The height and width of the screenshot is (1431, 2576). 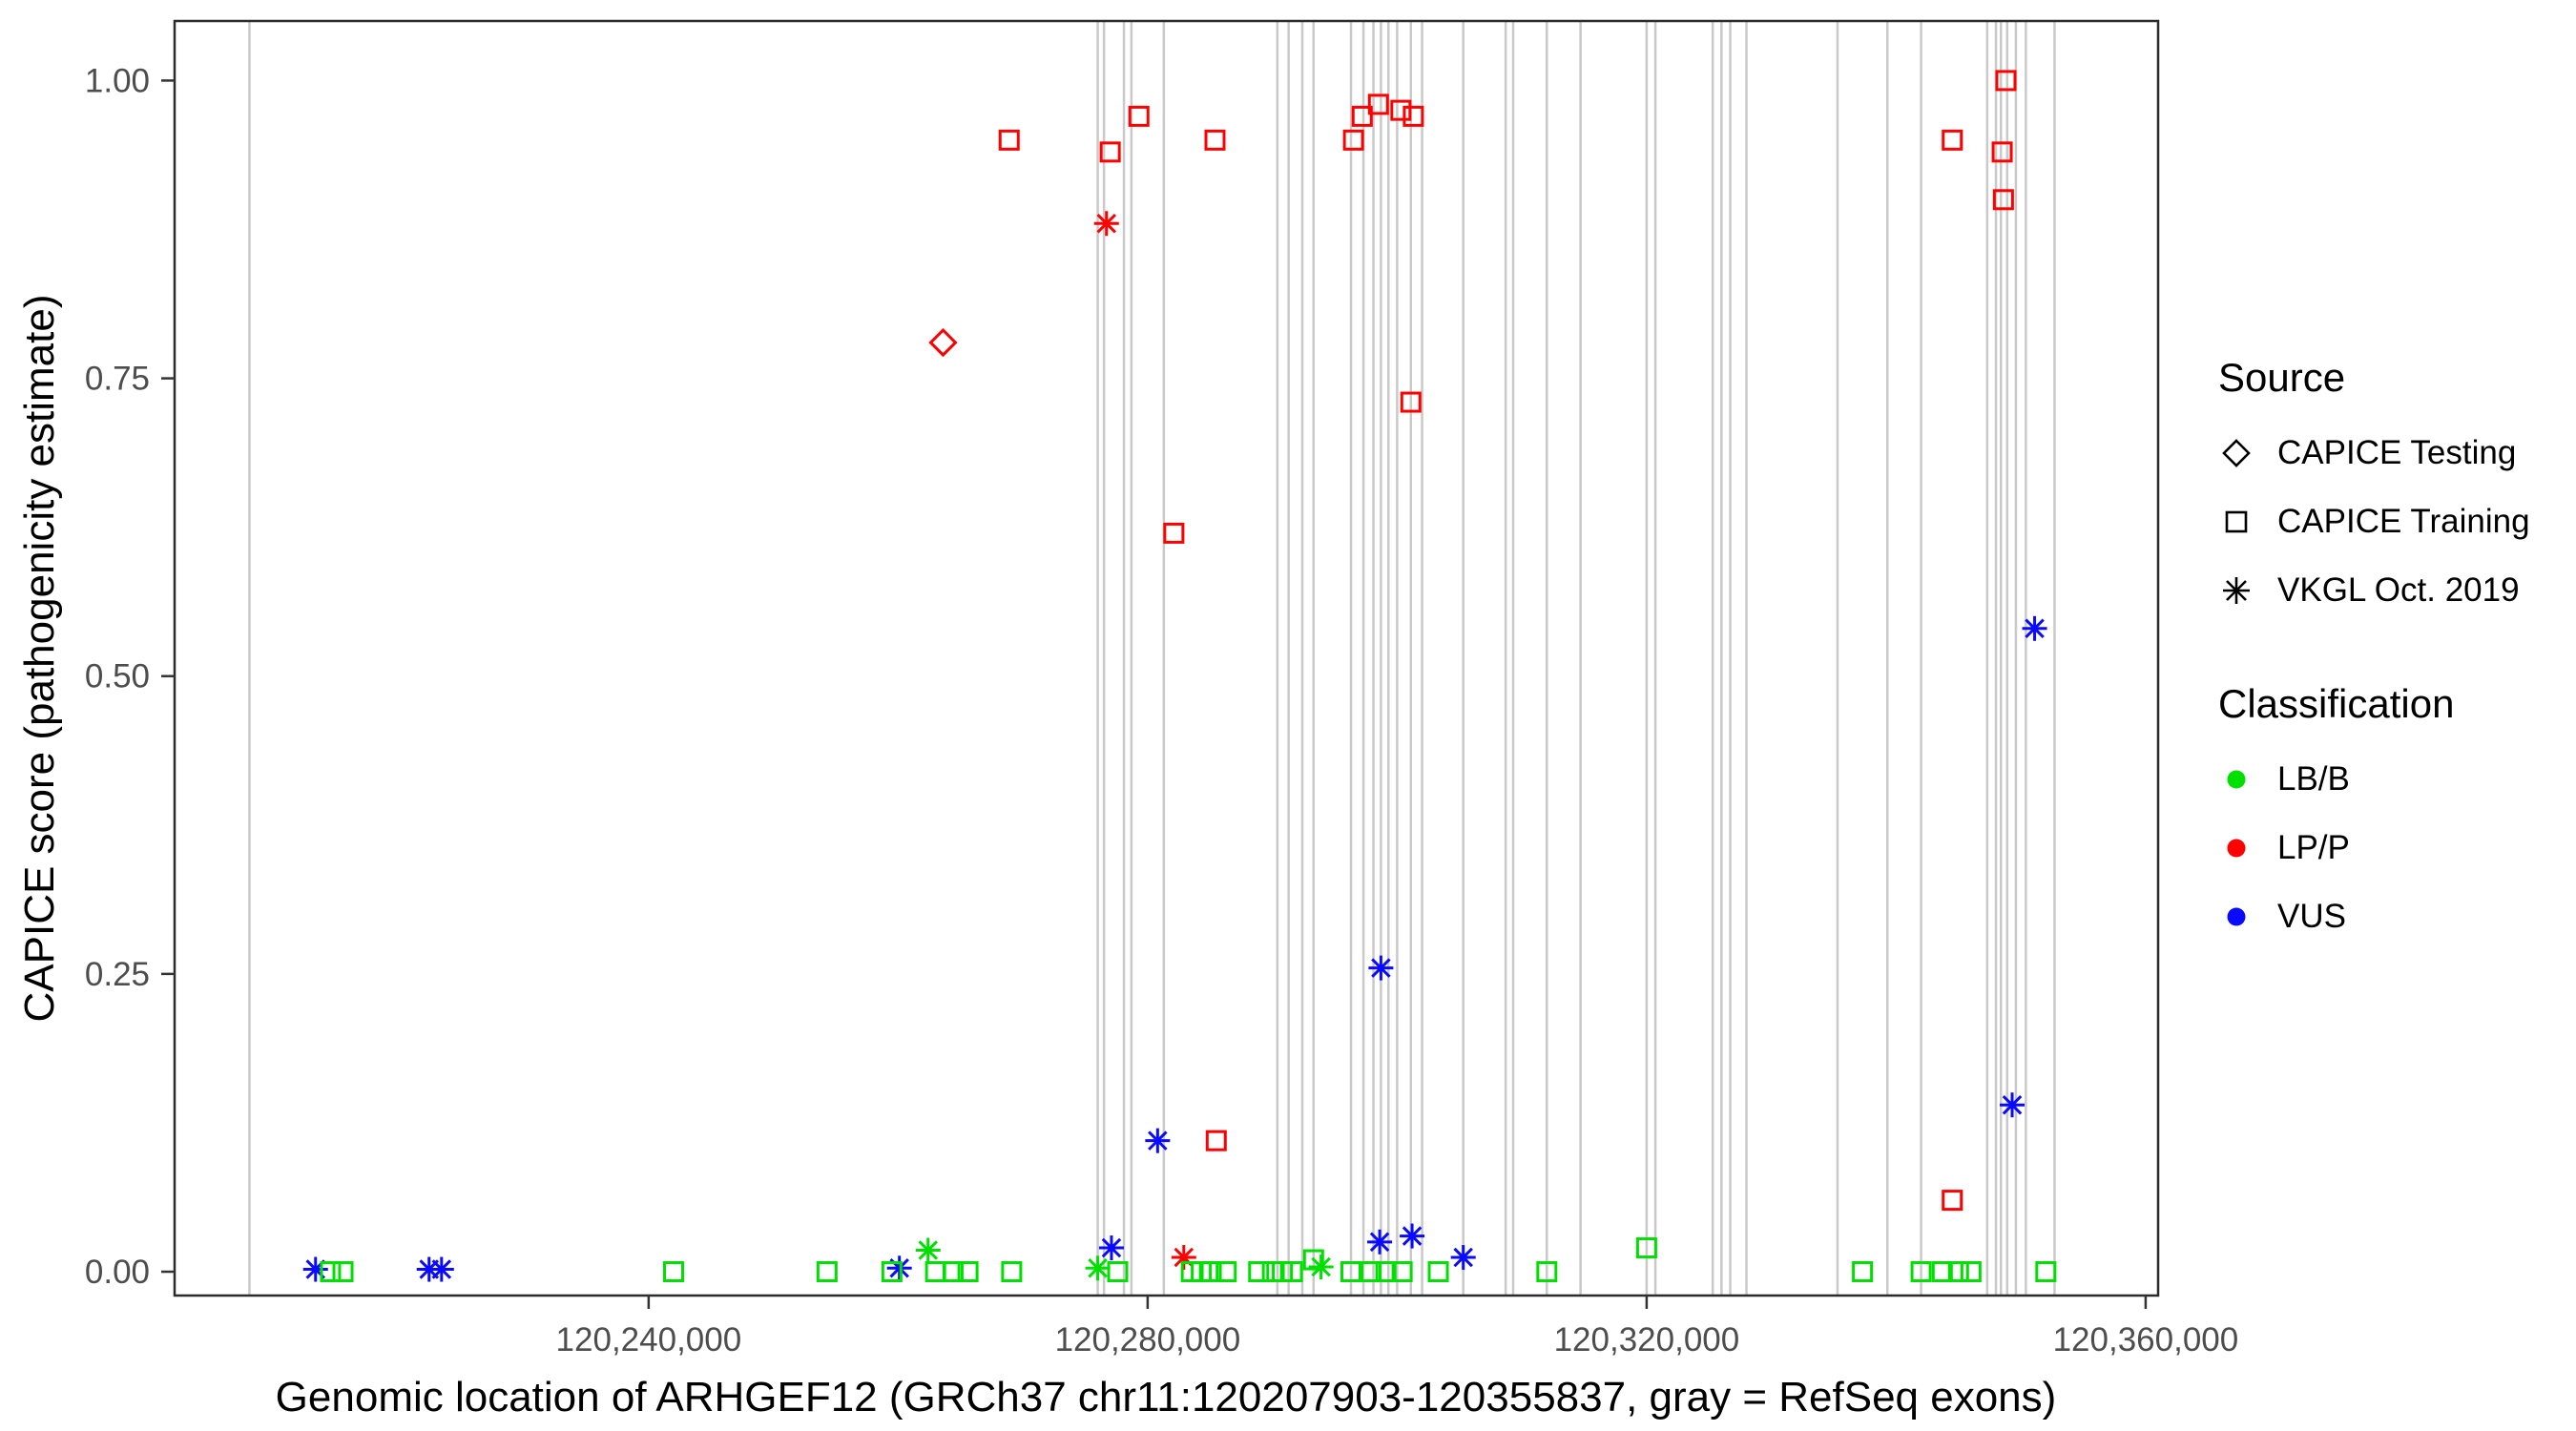 I want to click on legend-label: LP/P, so click(x=2313, y=847).